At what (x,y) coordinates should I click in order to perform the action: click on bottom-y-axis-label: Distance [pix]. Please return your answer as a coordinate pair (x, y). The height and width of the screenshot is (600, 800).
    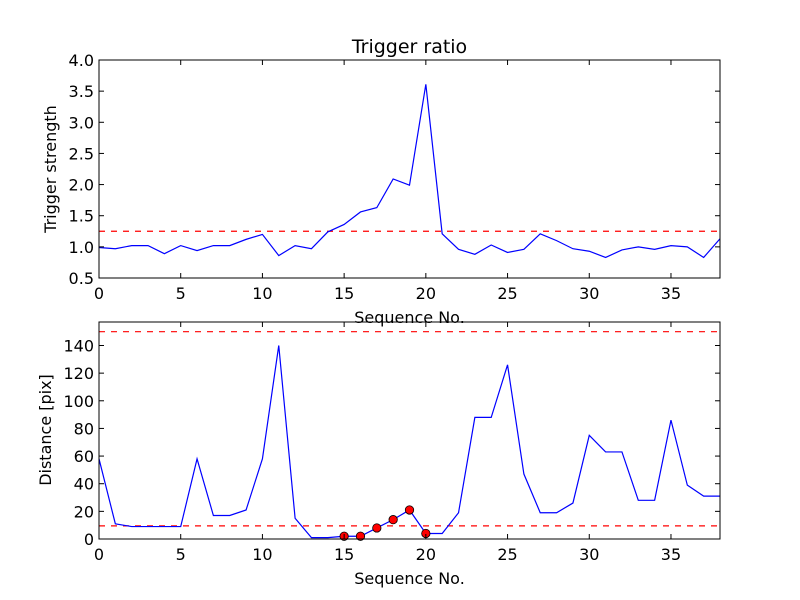
    Looking at the image, I should click on (45, 430).